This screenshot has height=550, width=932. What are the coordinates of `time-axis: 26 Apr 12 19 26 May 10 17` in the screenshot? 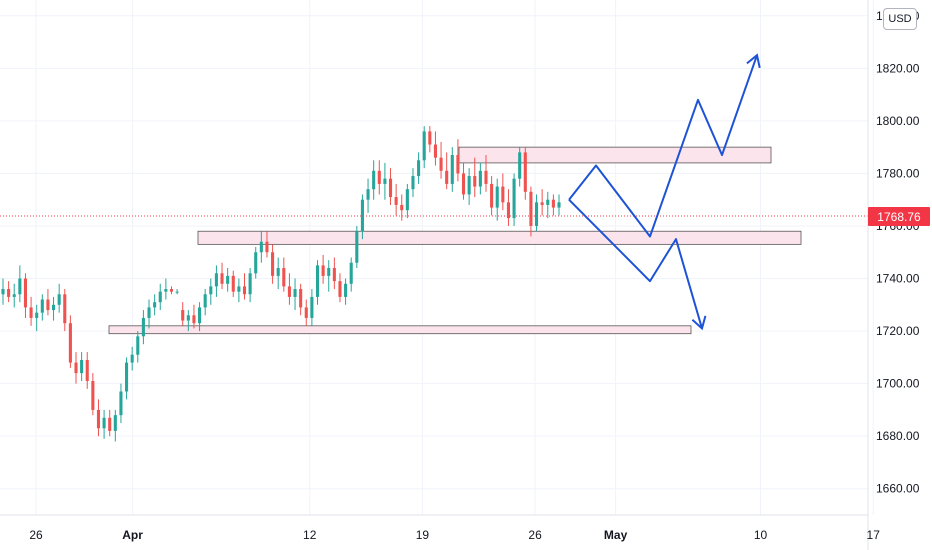 It's located at (454, 535).